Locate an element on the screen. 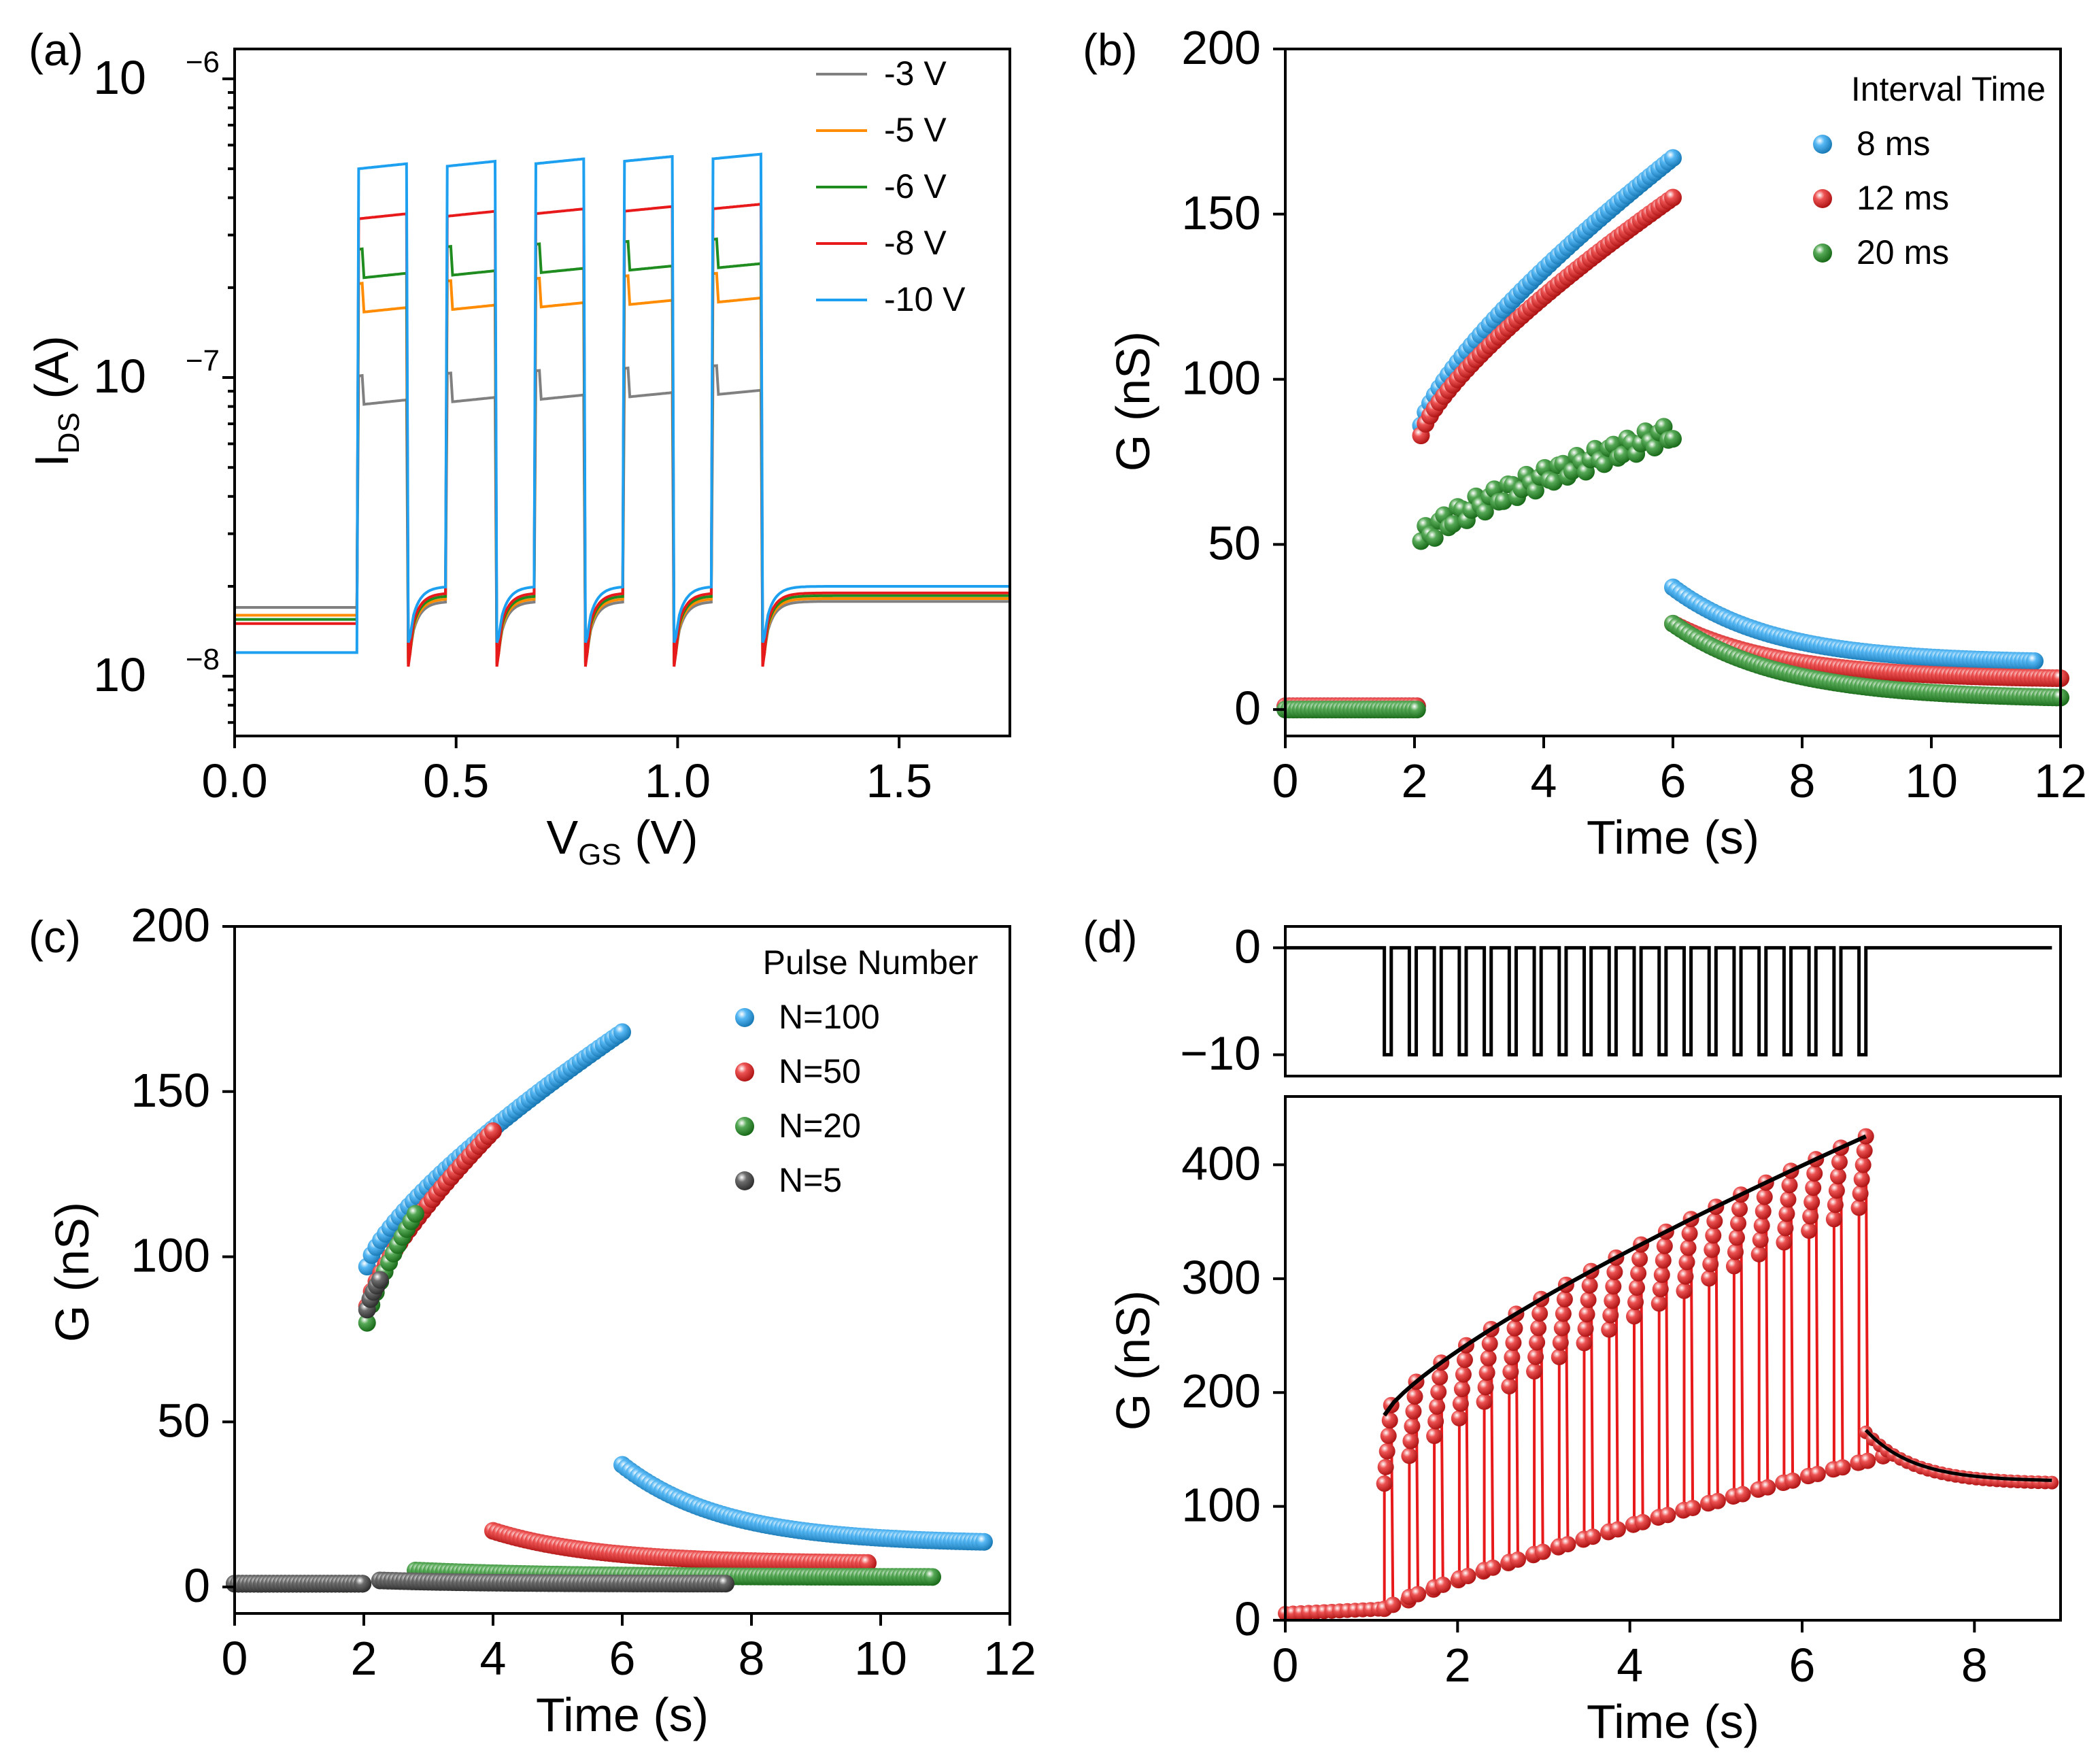  chart-d-xtick-label: 8 is located at coordinates (1974, 1665).